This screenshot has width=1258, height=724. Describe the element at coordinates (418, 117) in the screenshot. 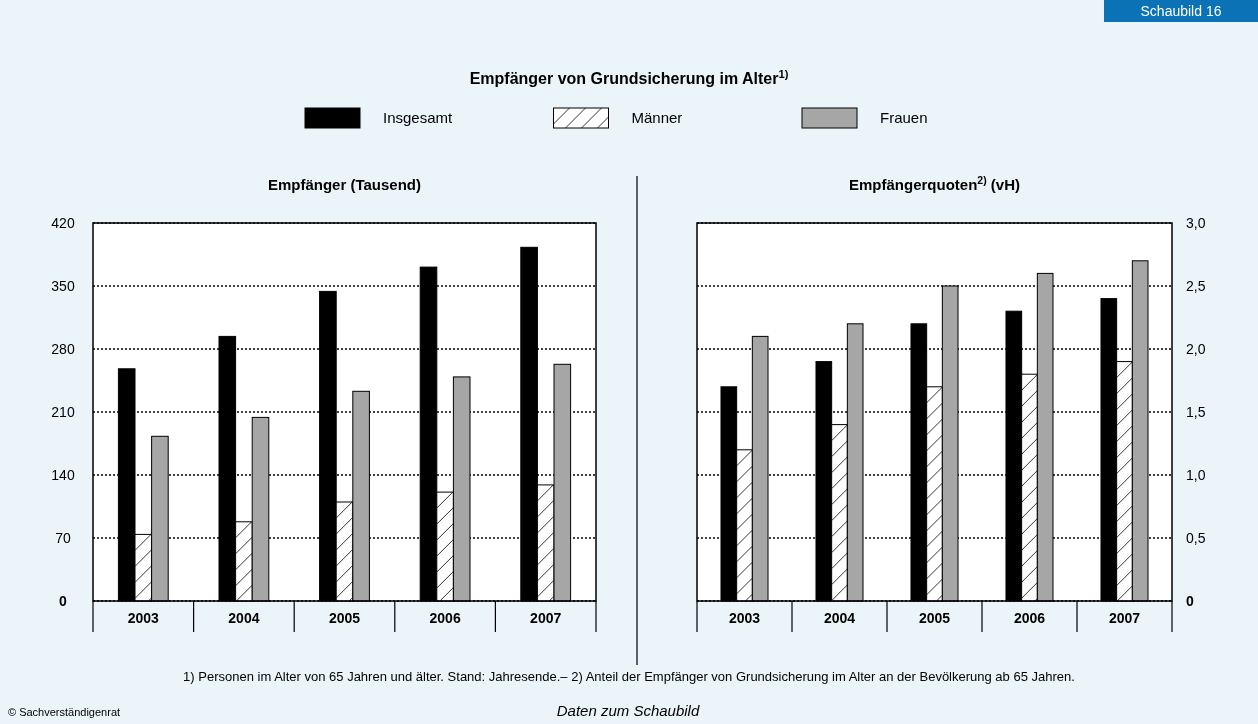

I see `legend-label: Insgesamt` at that location.